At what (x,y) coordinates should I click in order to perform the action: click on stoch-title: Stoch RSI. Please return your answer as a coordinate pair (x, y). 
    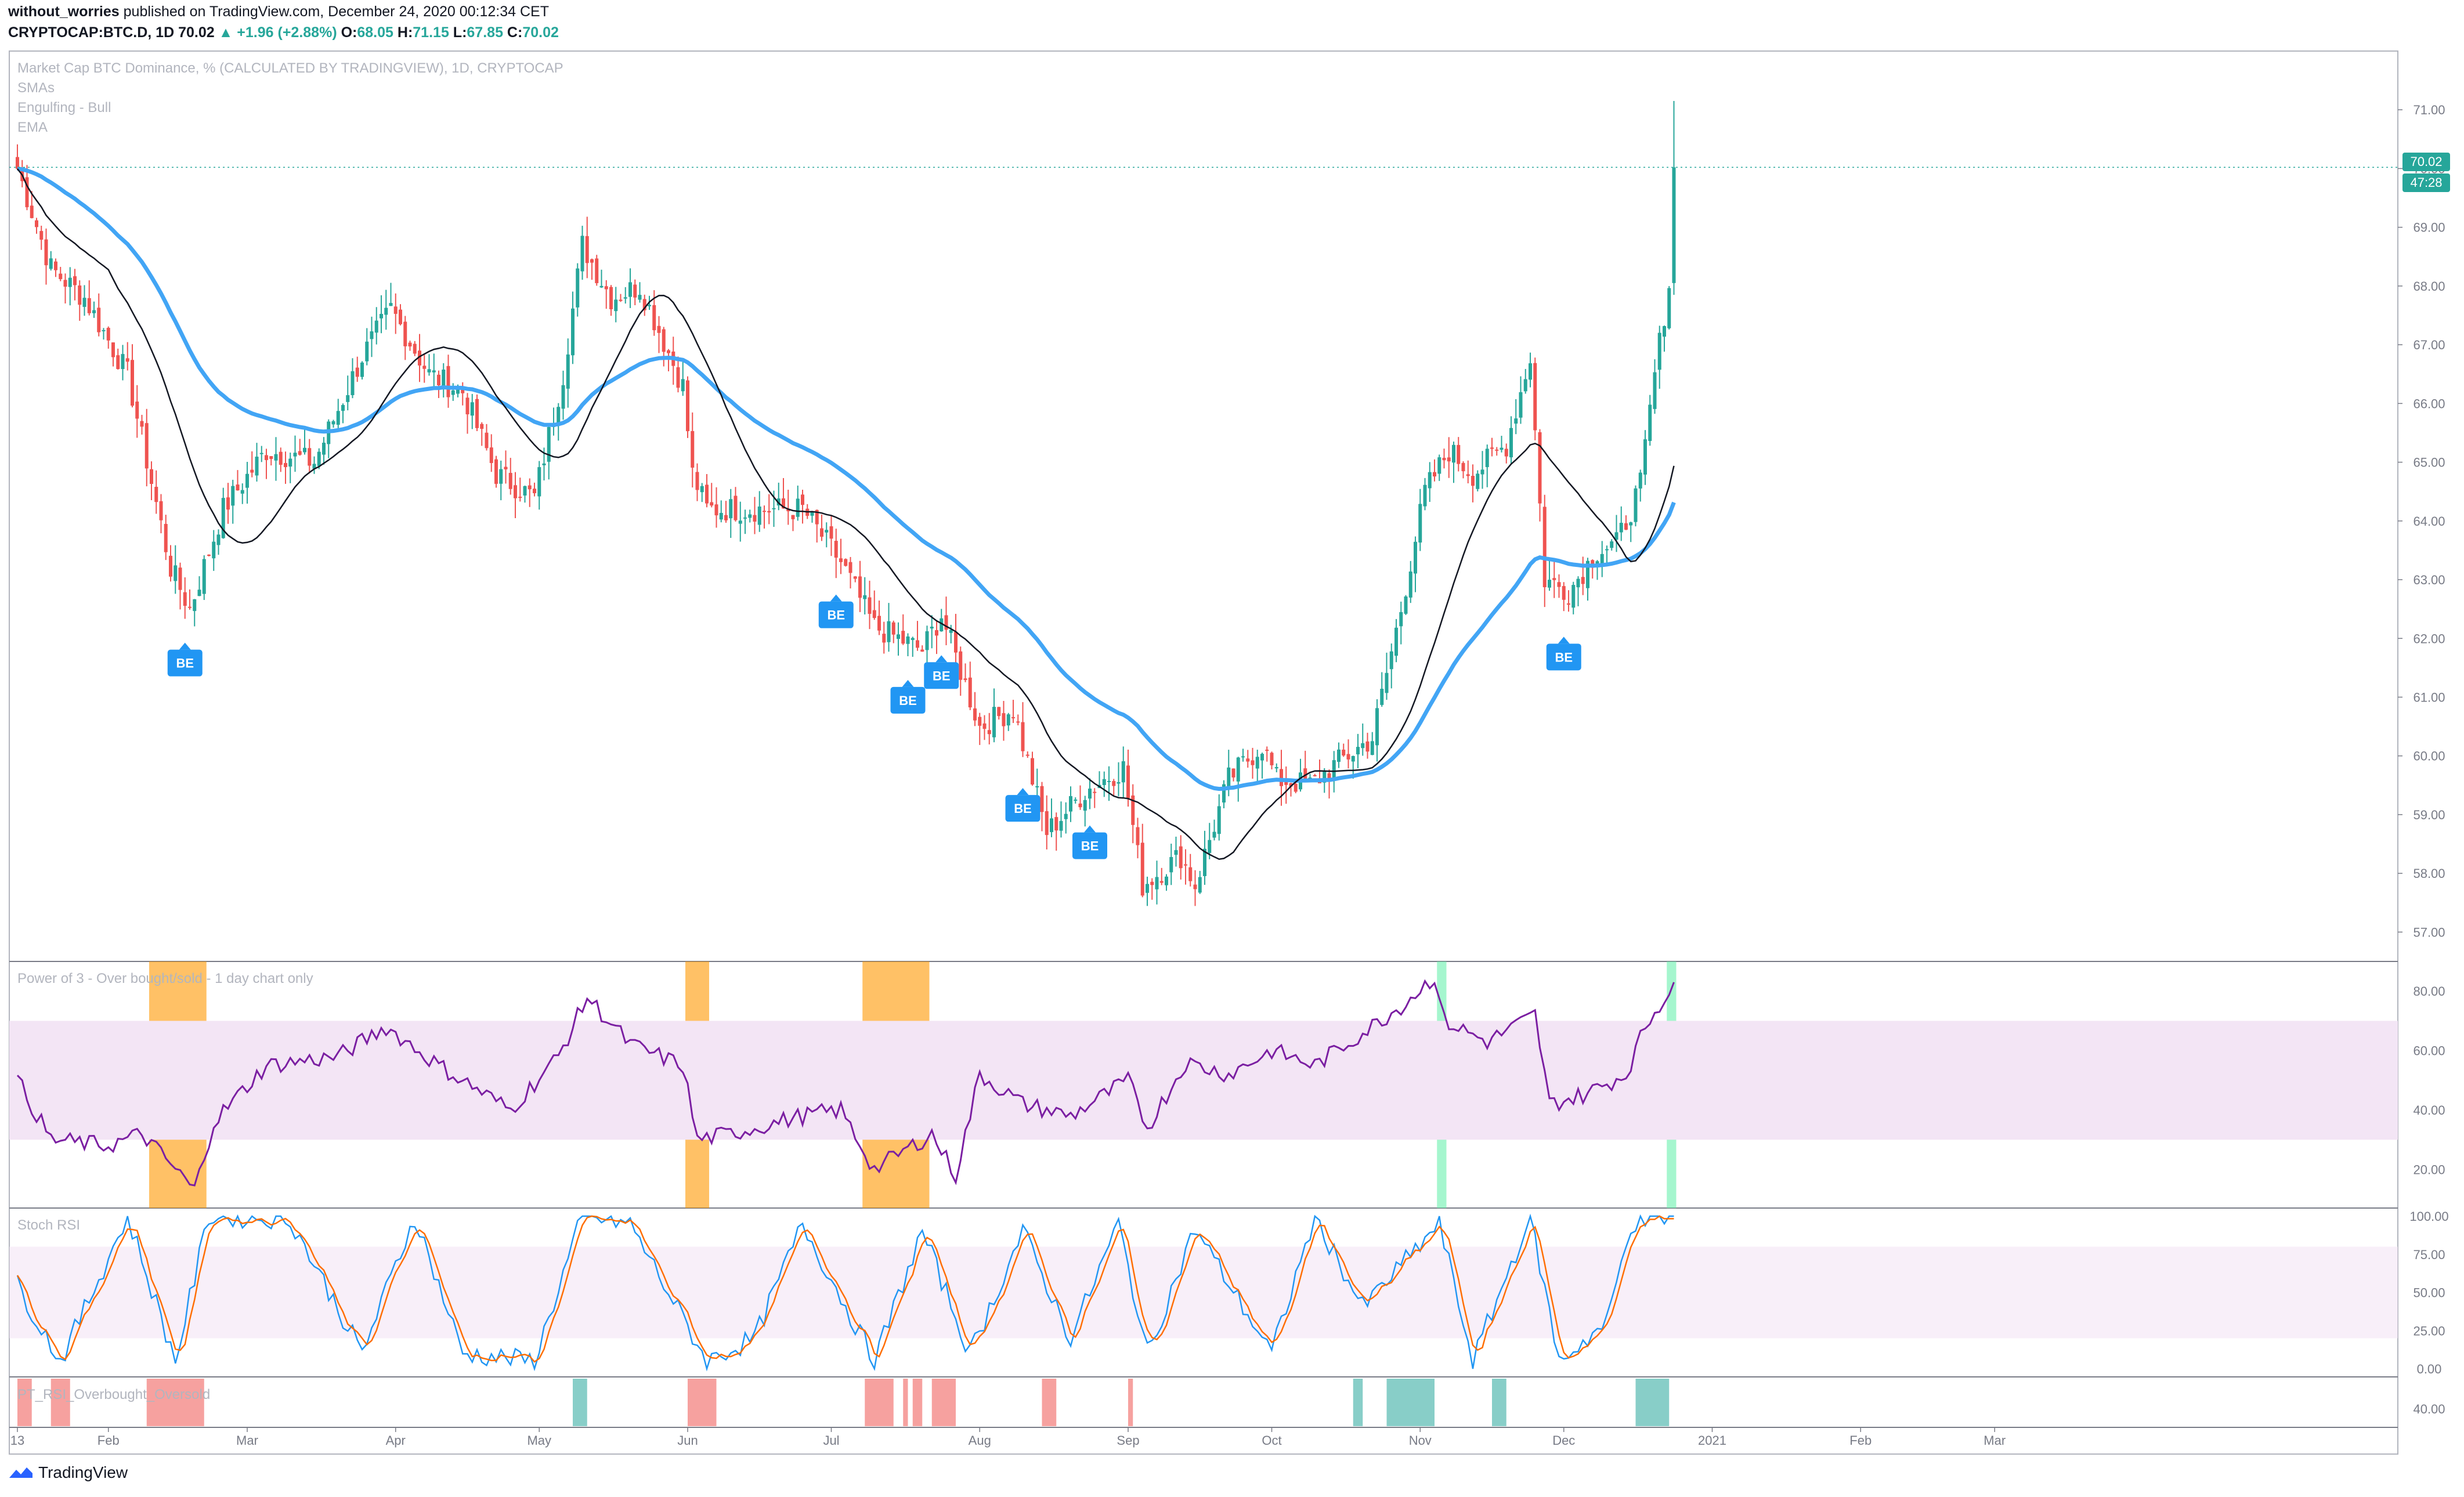
    Looking at the image, I should click on (49, 1225).